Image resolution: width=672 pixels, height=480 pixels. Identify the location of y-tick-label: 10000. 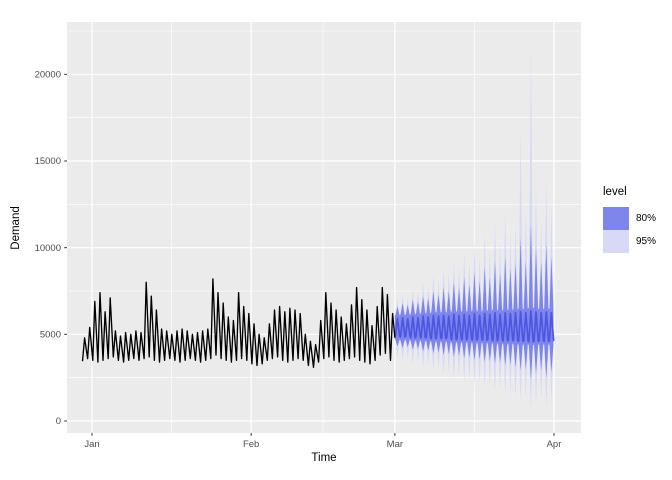
(48, 248).